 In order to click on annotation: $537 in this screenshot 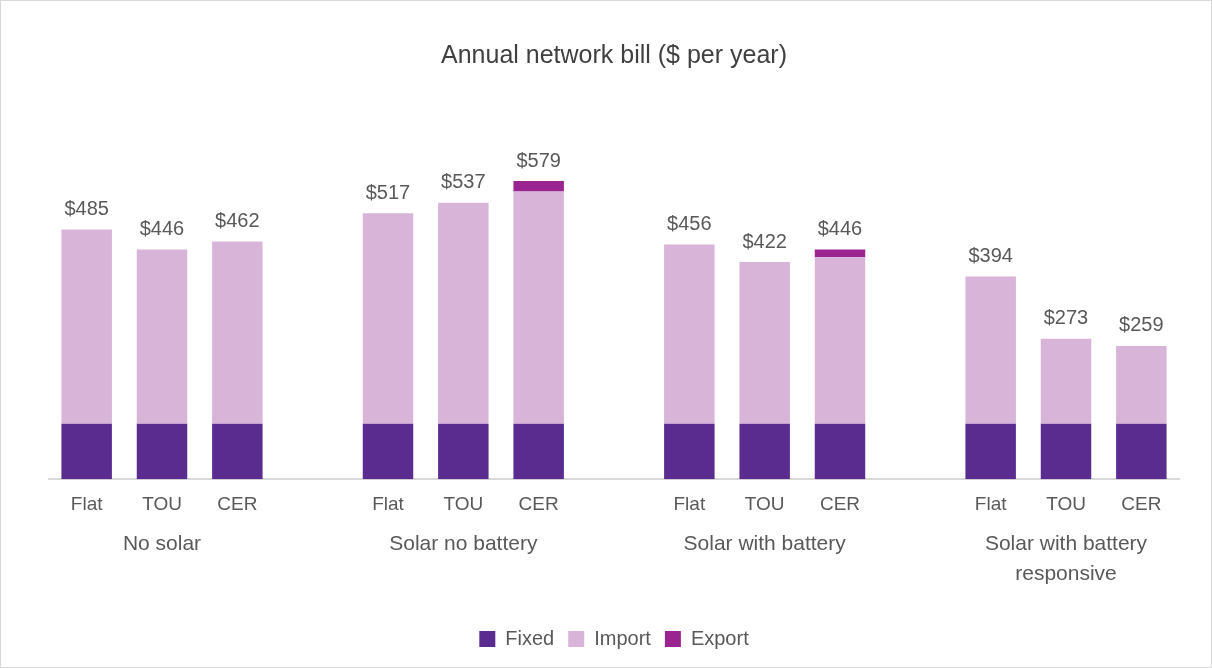, I will do `click(463, 181)`.